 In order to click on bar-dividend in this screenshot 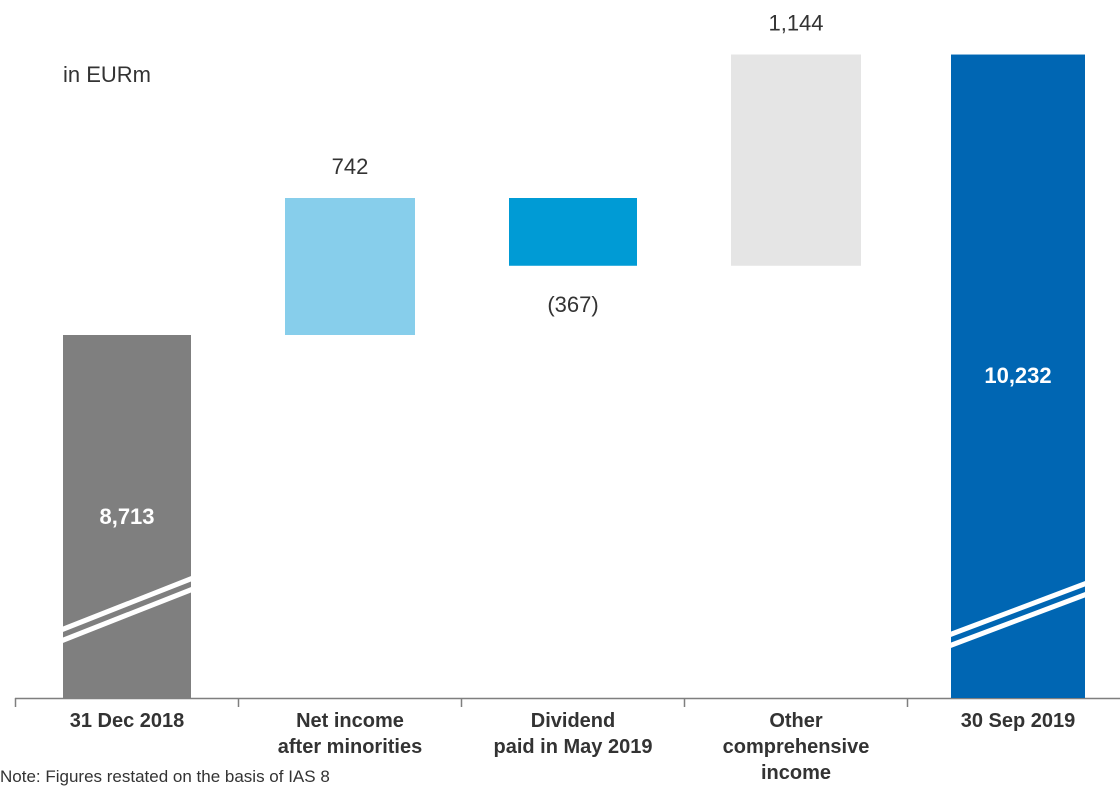, I will do `click(573, 232)`.